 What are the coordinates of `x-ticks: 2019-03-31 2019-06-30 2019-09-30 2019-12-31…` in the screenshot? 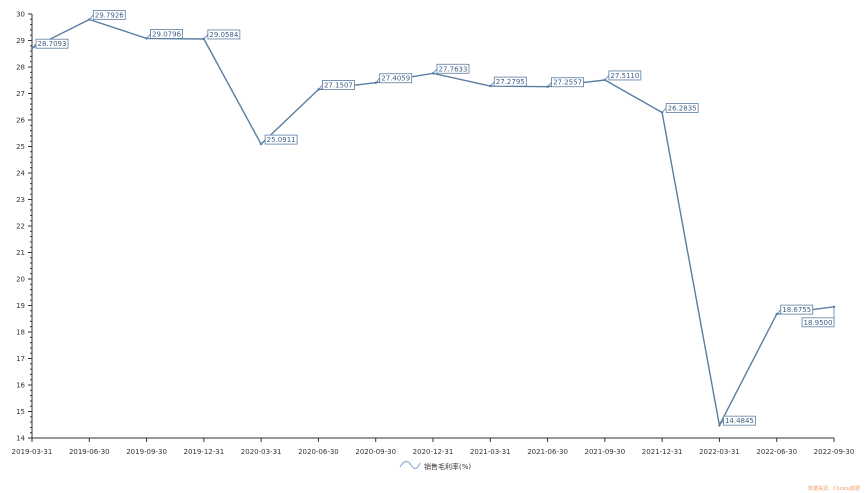 It's located at (433, 447).